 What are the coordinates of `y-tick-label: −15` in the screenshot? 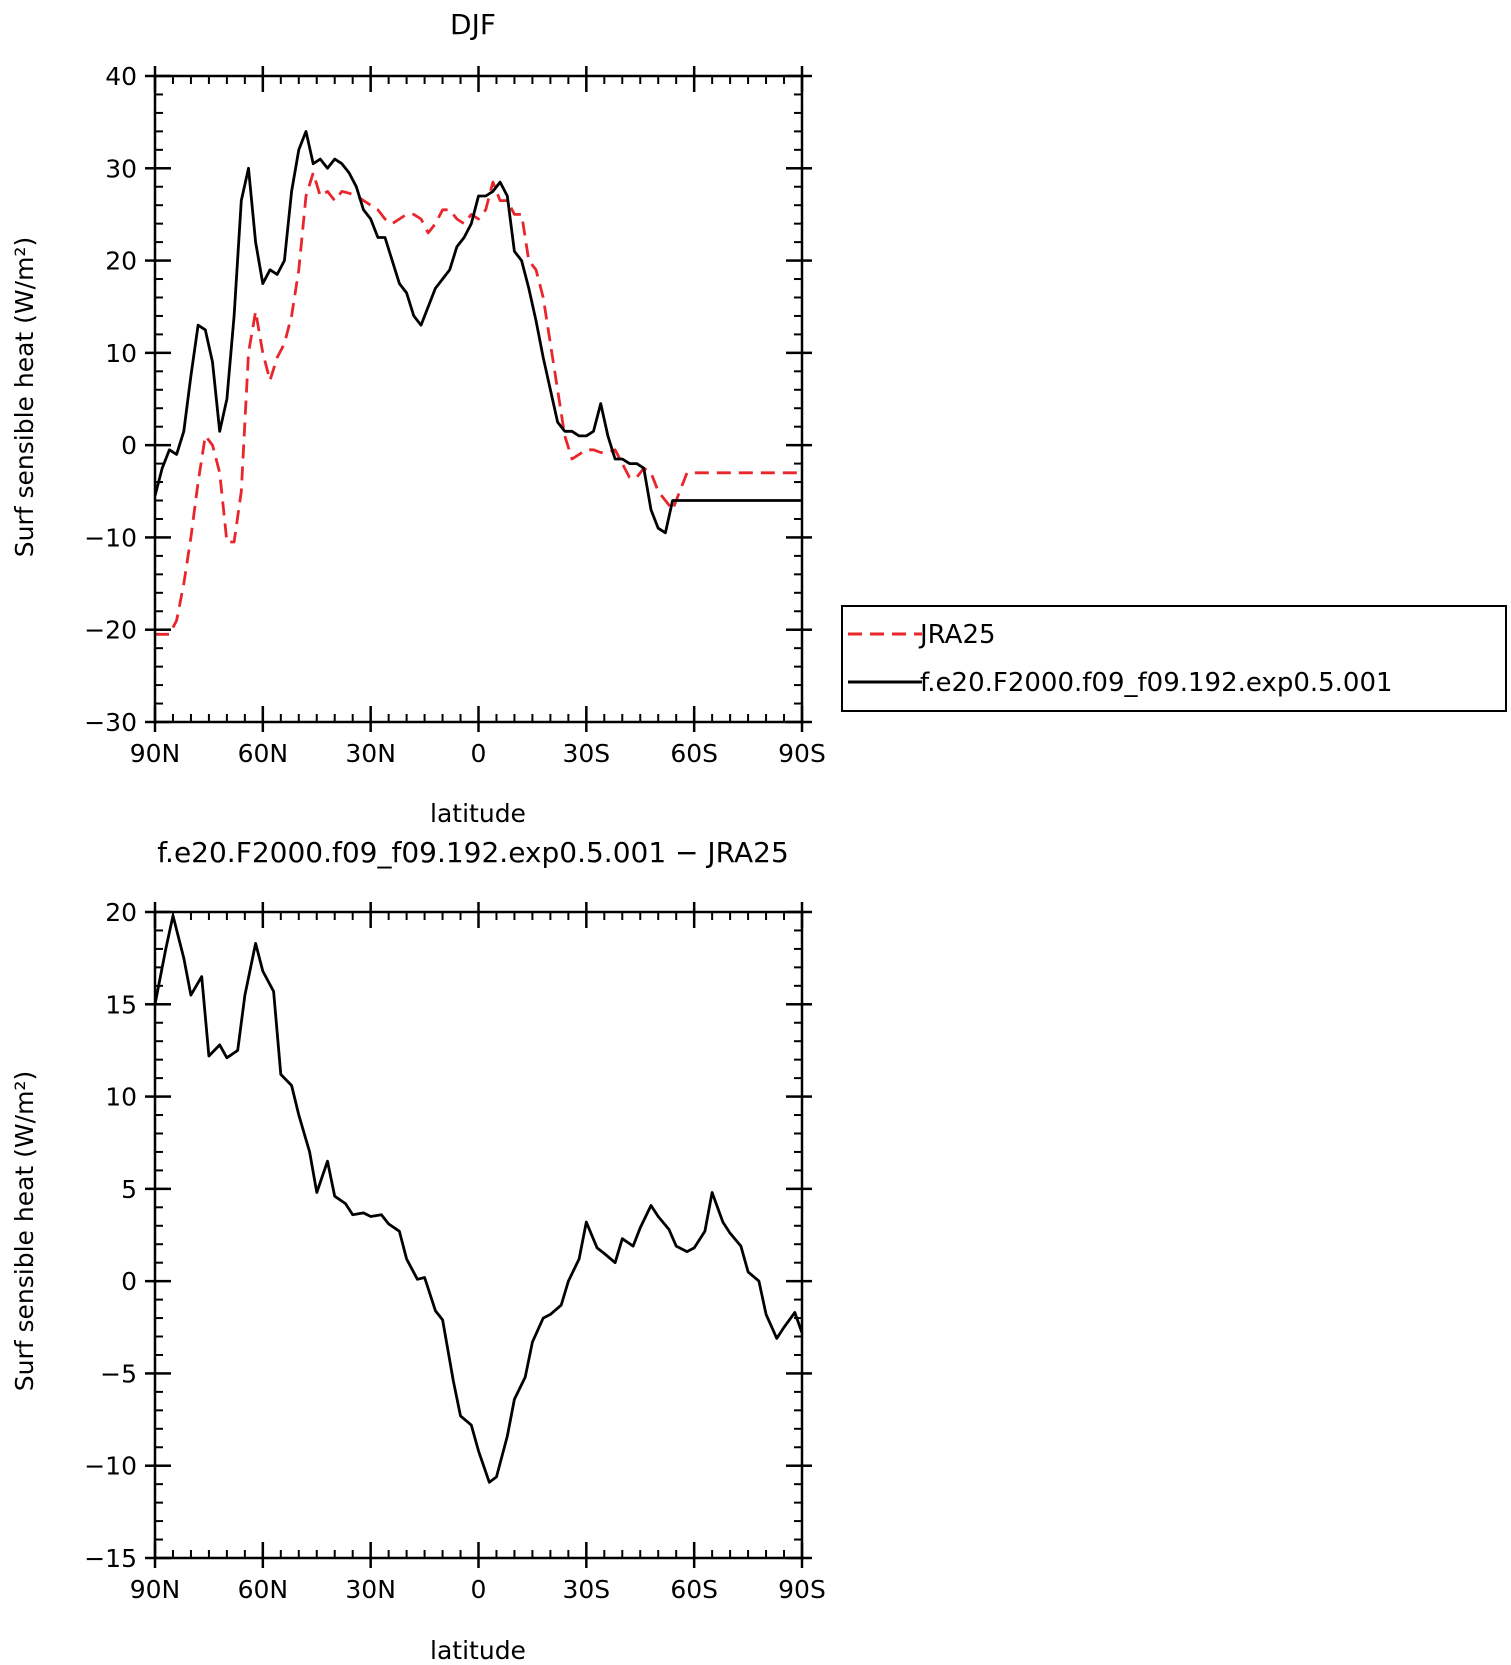 It's located at (110, 1558).